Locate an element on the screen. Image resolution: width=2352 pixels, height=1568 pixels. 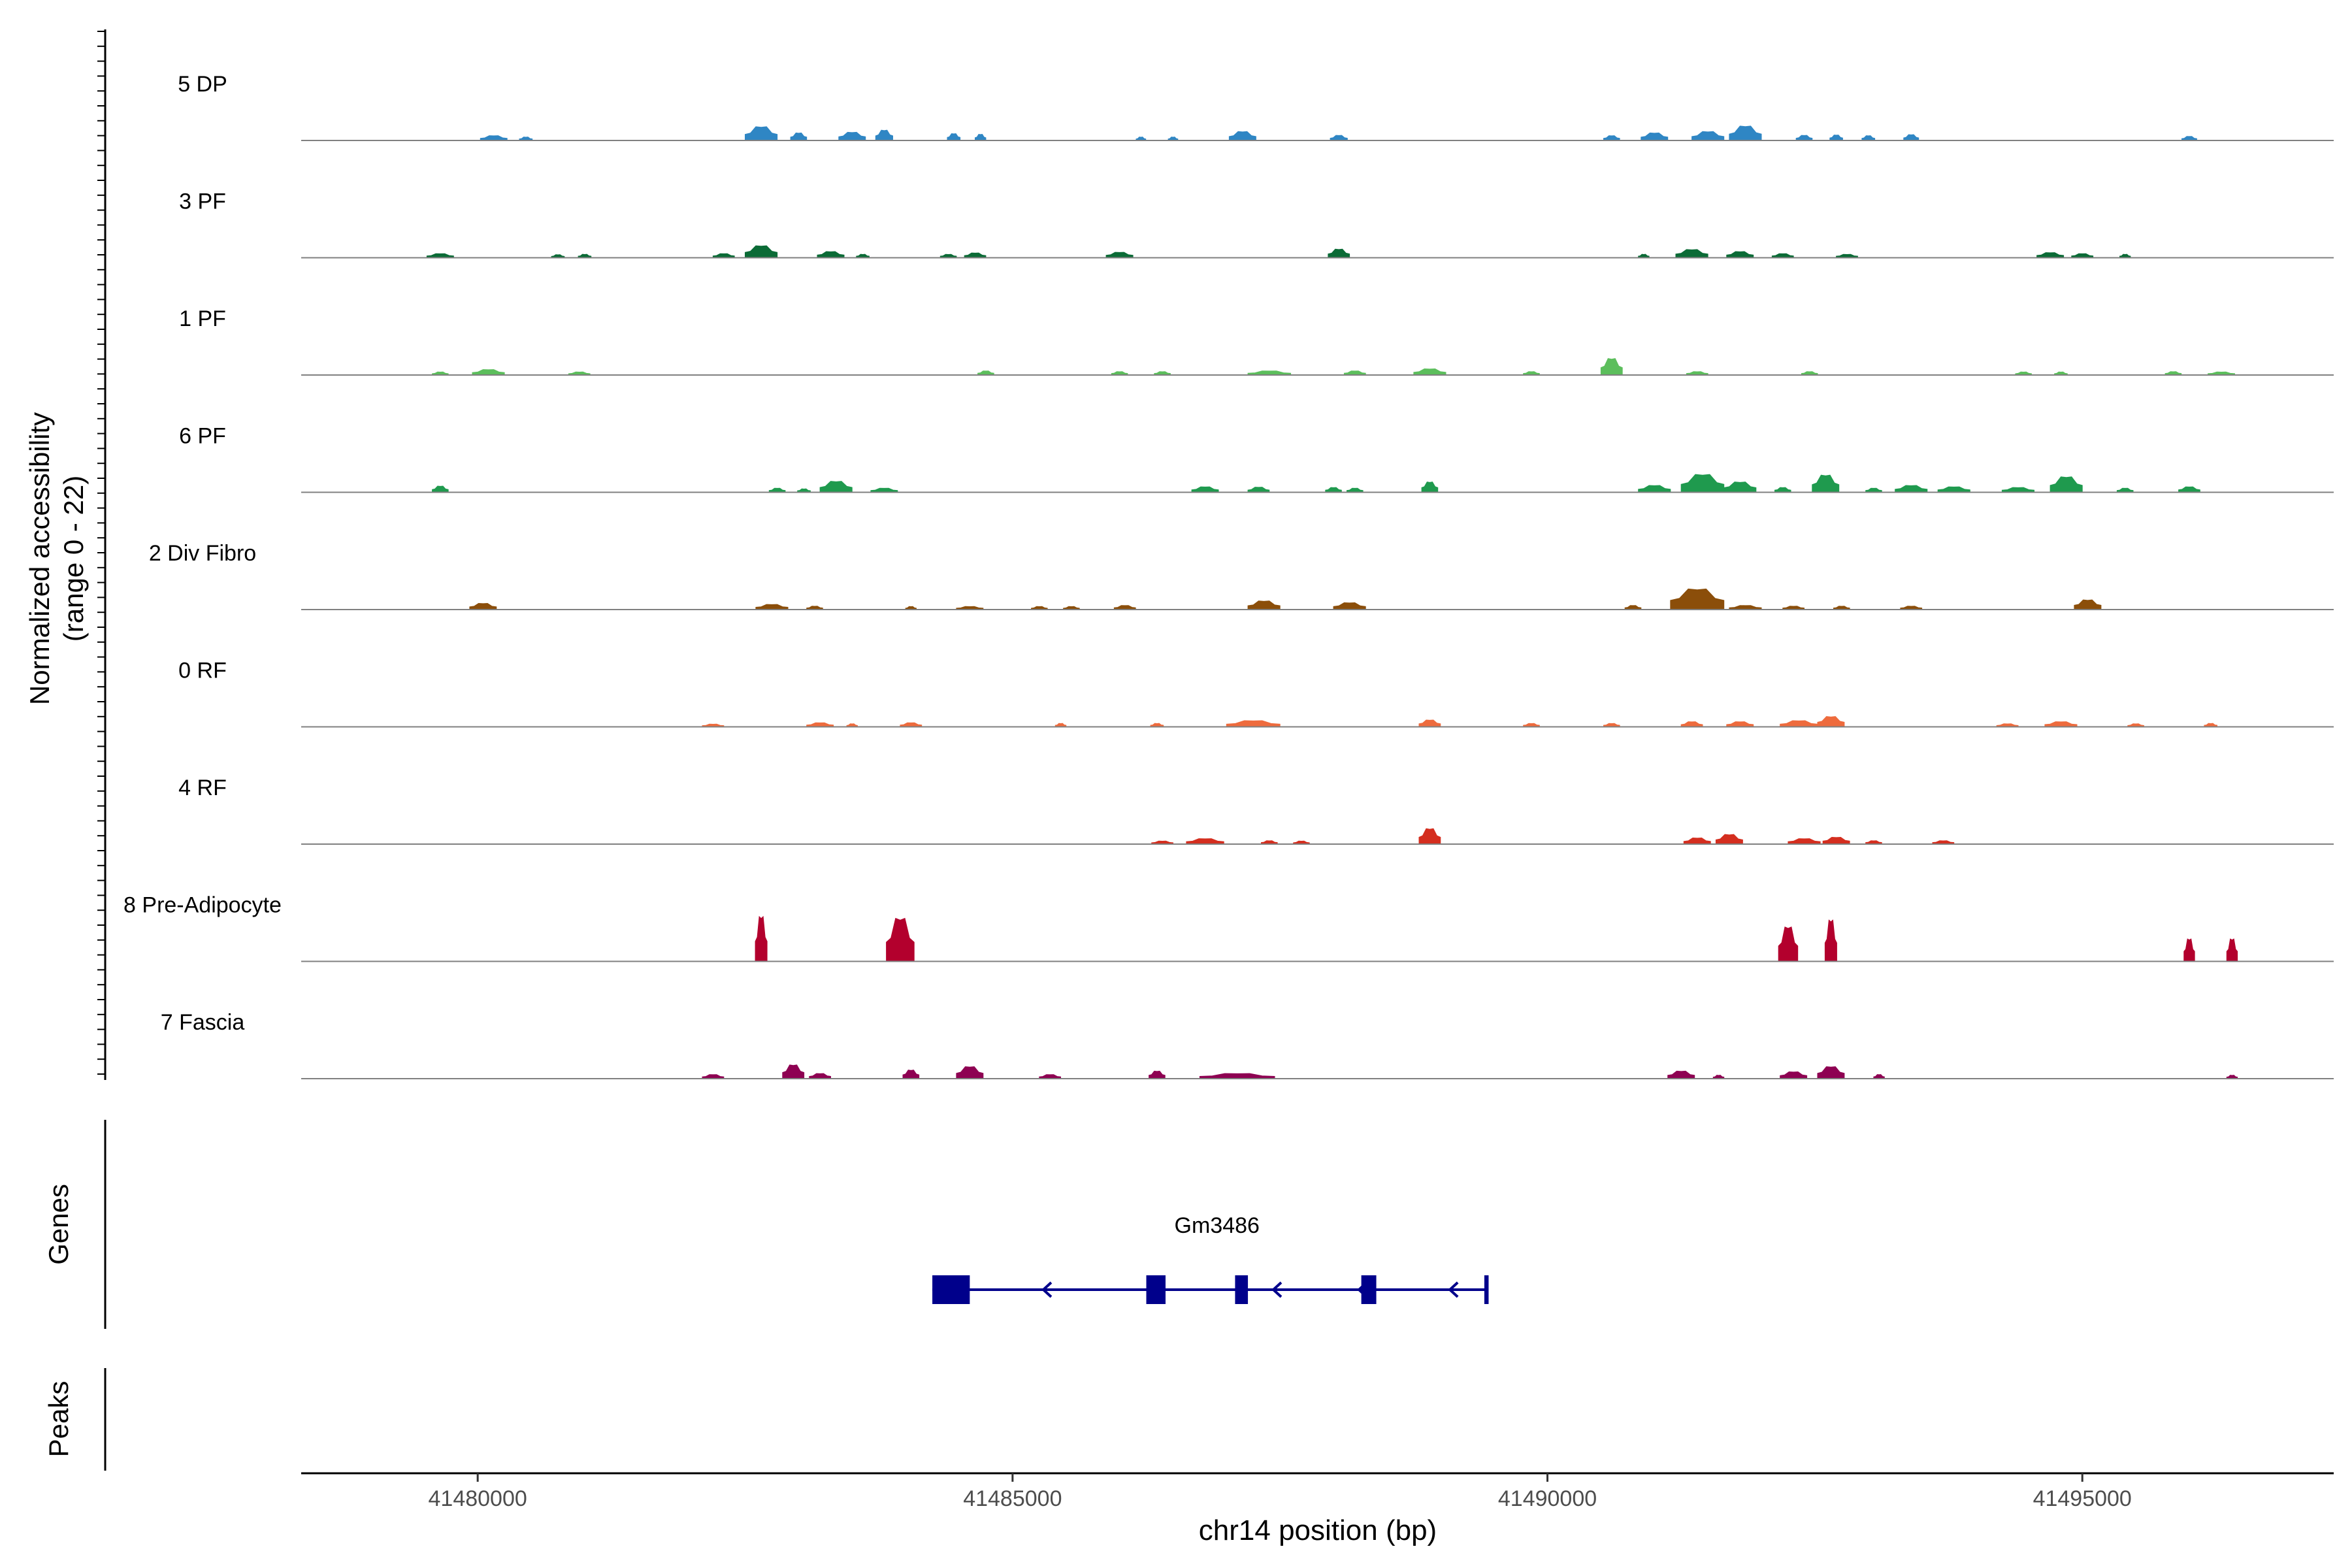
track-label: 7 Fascia is located at coordinates (203, 1022).